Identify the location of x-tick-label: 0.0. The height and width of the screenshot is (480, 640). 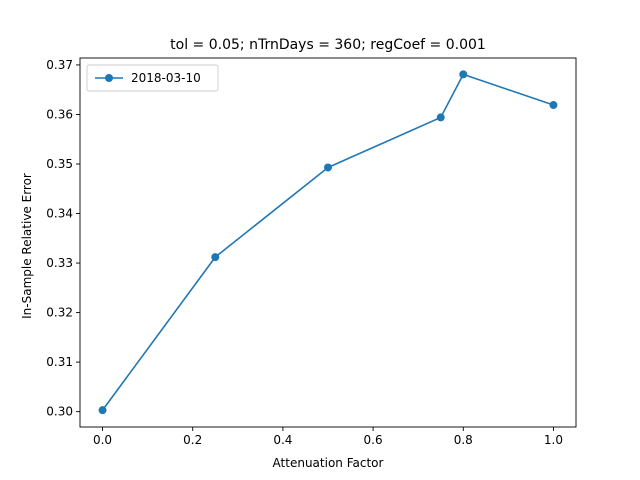
(102, 440).